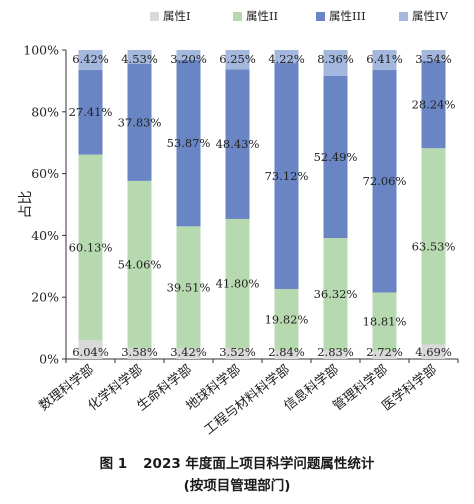 This screenshot has height=504, width=474. I want to click on x-category-label: 工程与材料科学部, so click(247, 400).